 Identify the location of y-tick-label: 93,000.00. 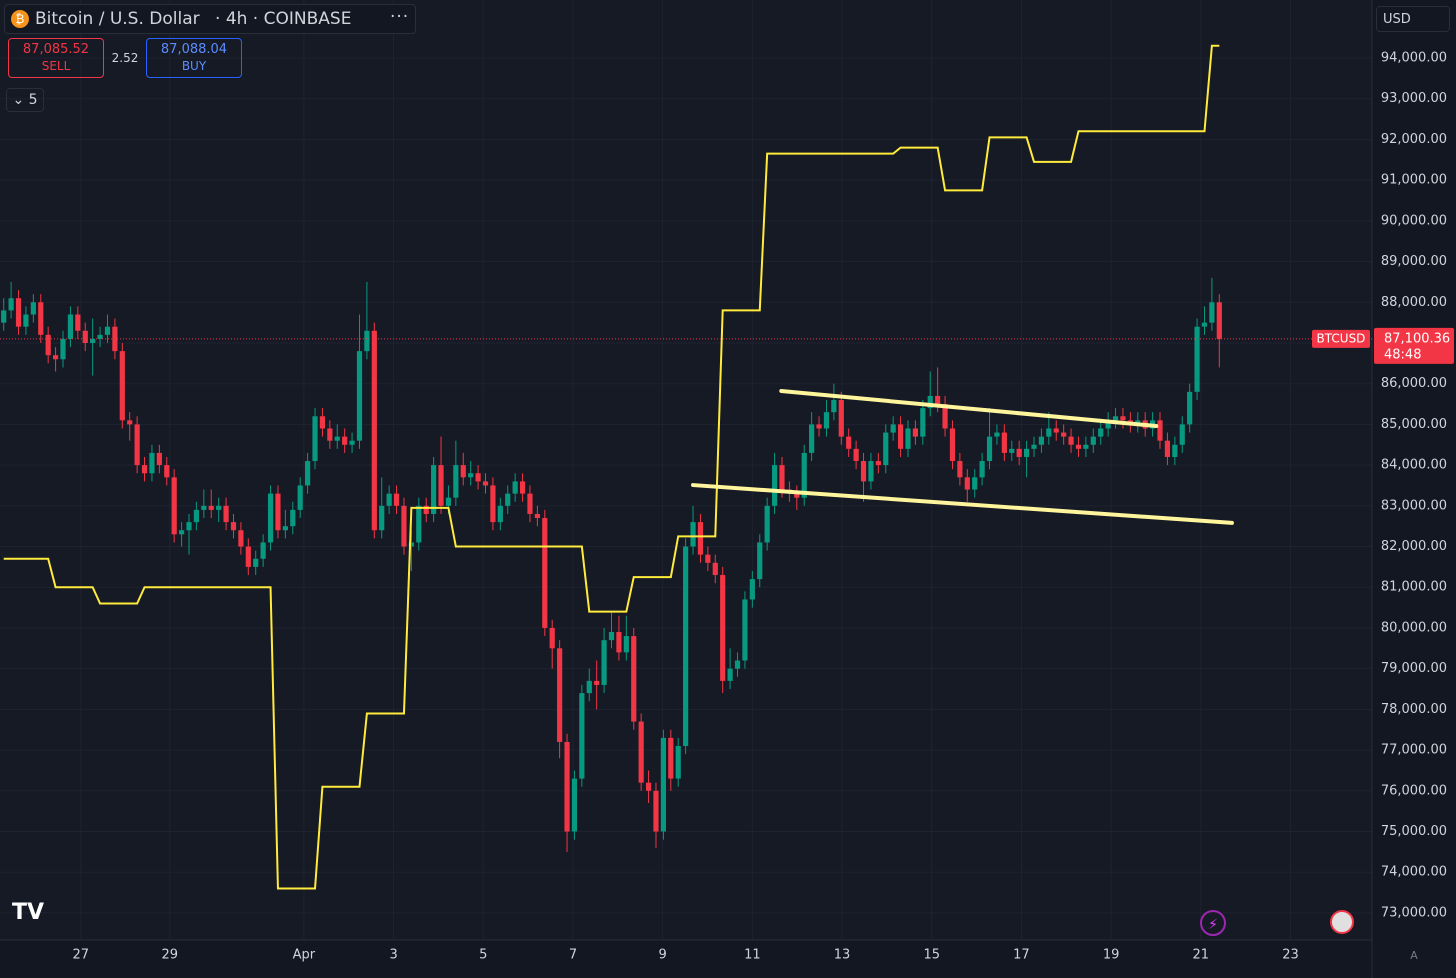
(1414, 98).